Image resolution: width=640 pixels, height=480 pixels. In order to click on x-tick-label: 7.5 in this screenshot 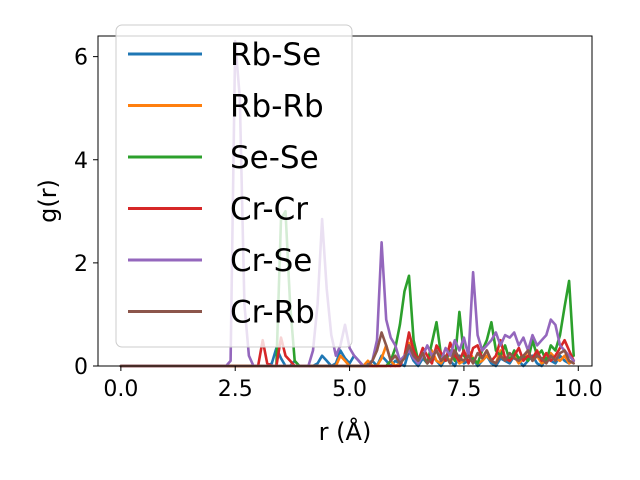, I will do `click(463, 389)`.